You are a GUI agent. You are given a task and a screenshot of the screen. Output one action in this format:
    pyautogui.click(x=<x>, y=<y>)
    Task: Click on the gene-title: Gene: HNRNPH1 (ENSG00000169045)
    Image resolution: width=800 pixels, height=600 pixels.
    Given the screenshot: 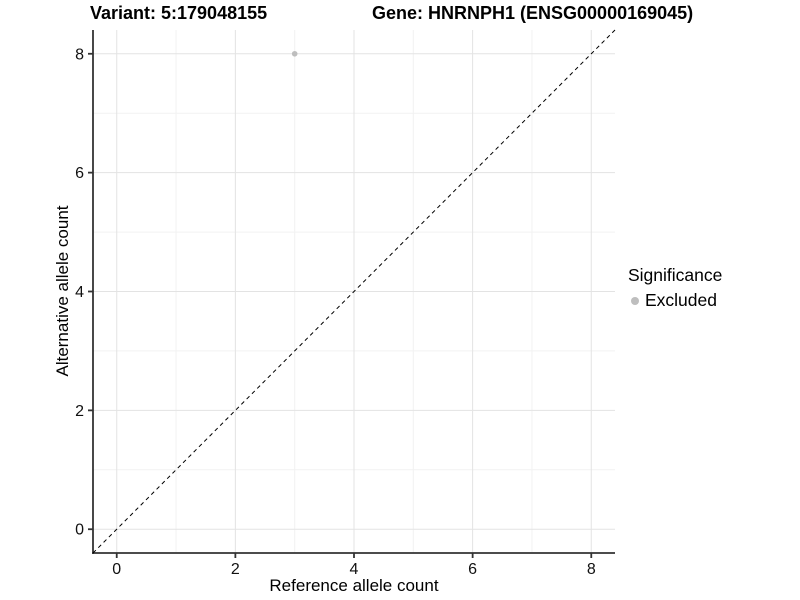 What is the action you would take?
    pyautogui.click(x=533, y=13)
    